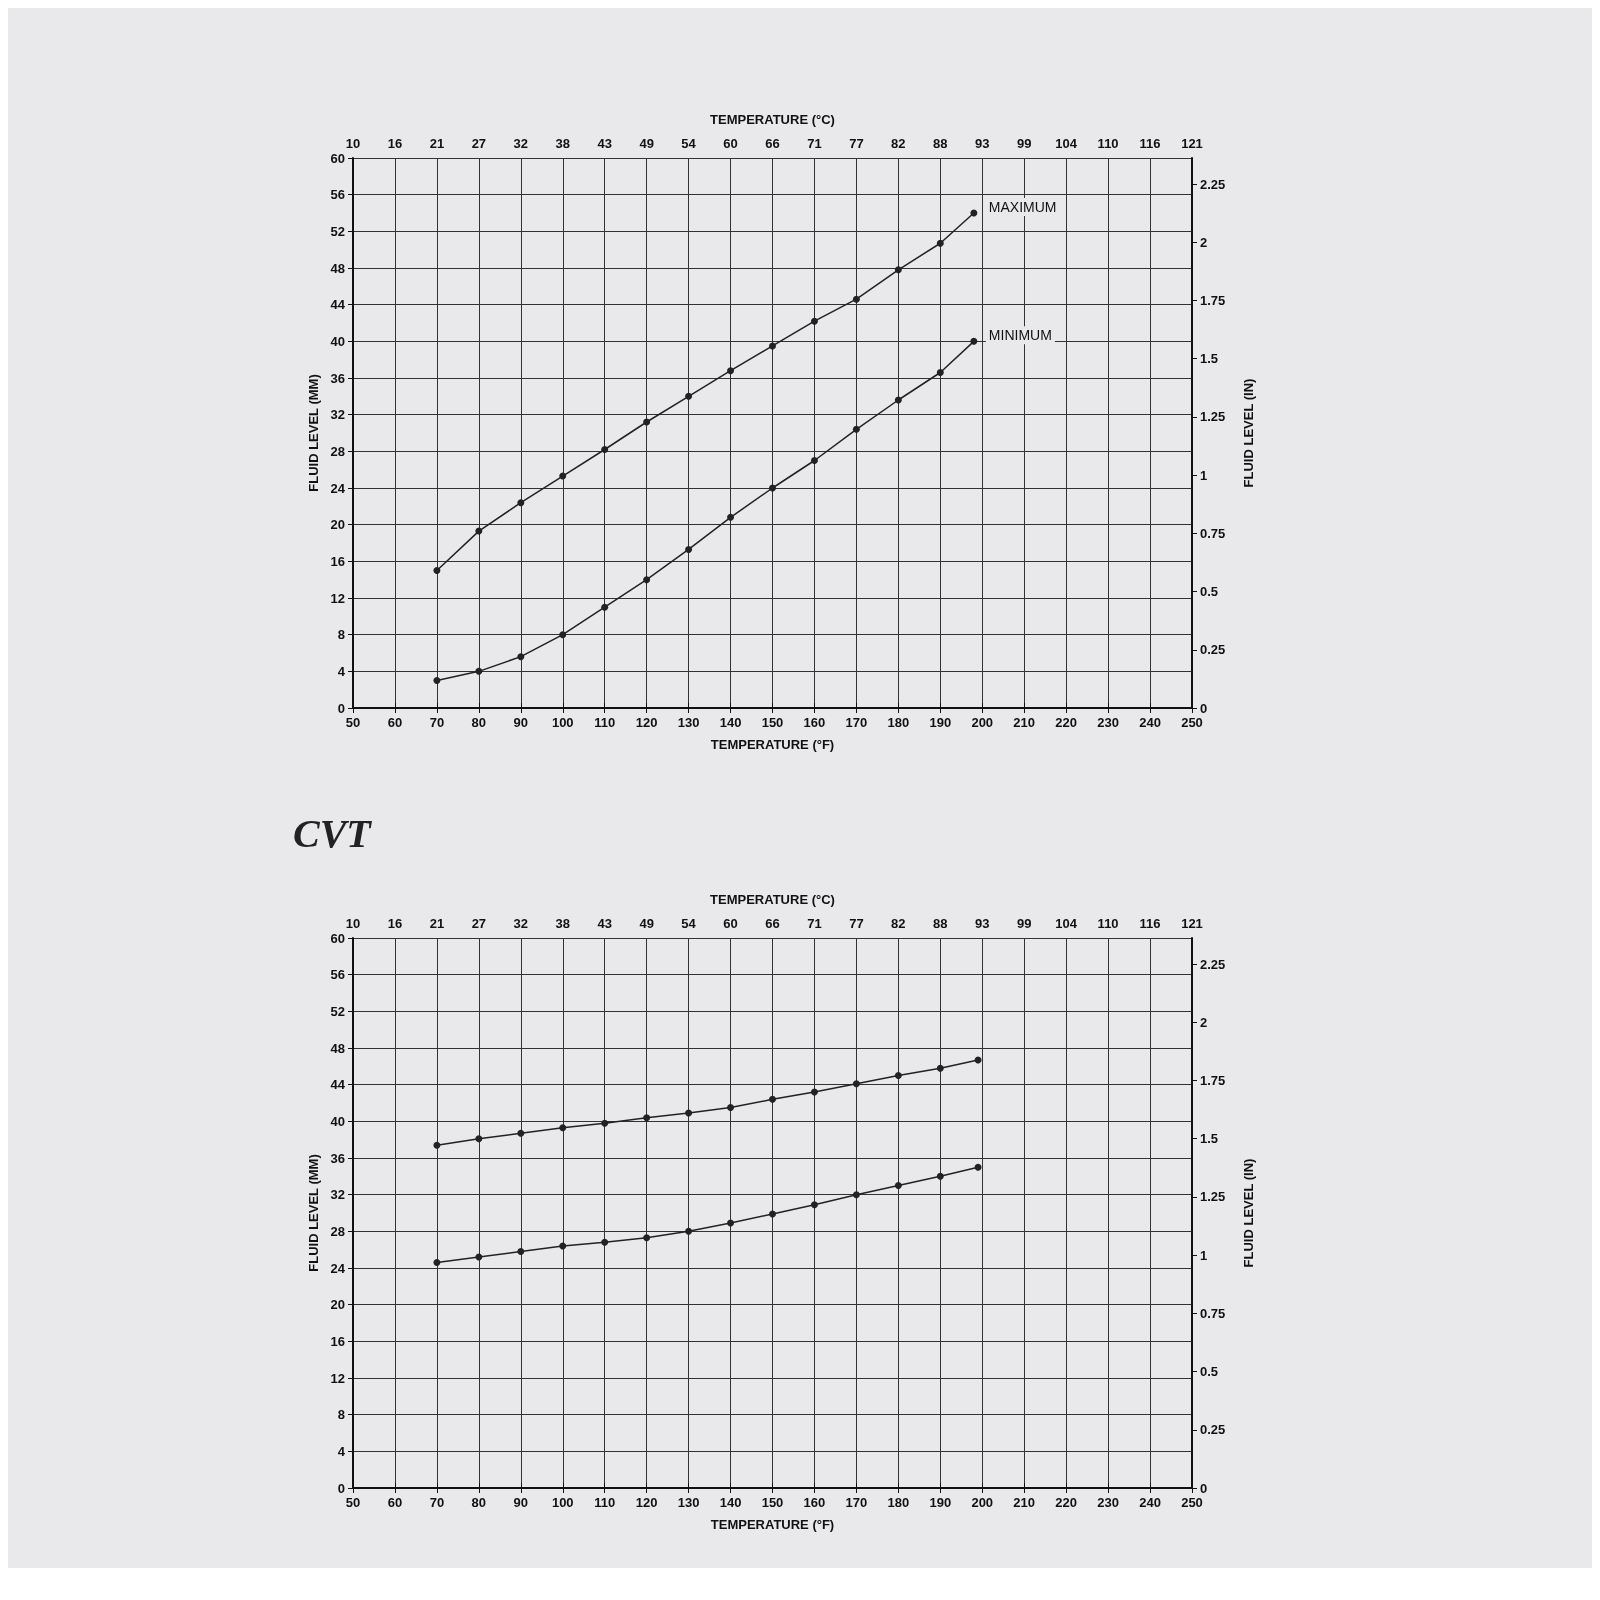 The width and height of the screenshot is (1600, 1600). Describe the element at coordinates (1150, 923) in the screenshot. I see `x2-tick-label: 116` at that location.